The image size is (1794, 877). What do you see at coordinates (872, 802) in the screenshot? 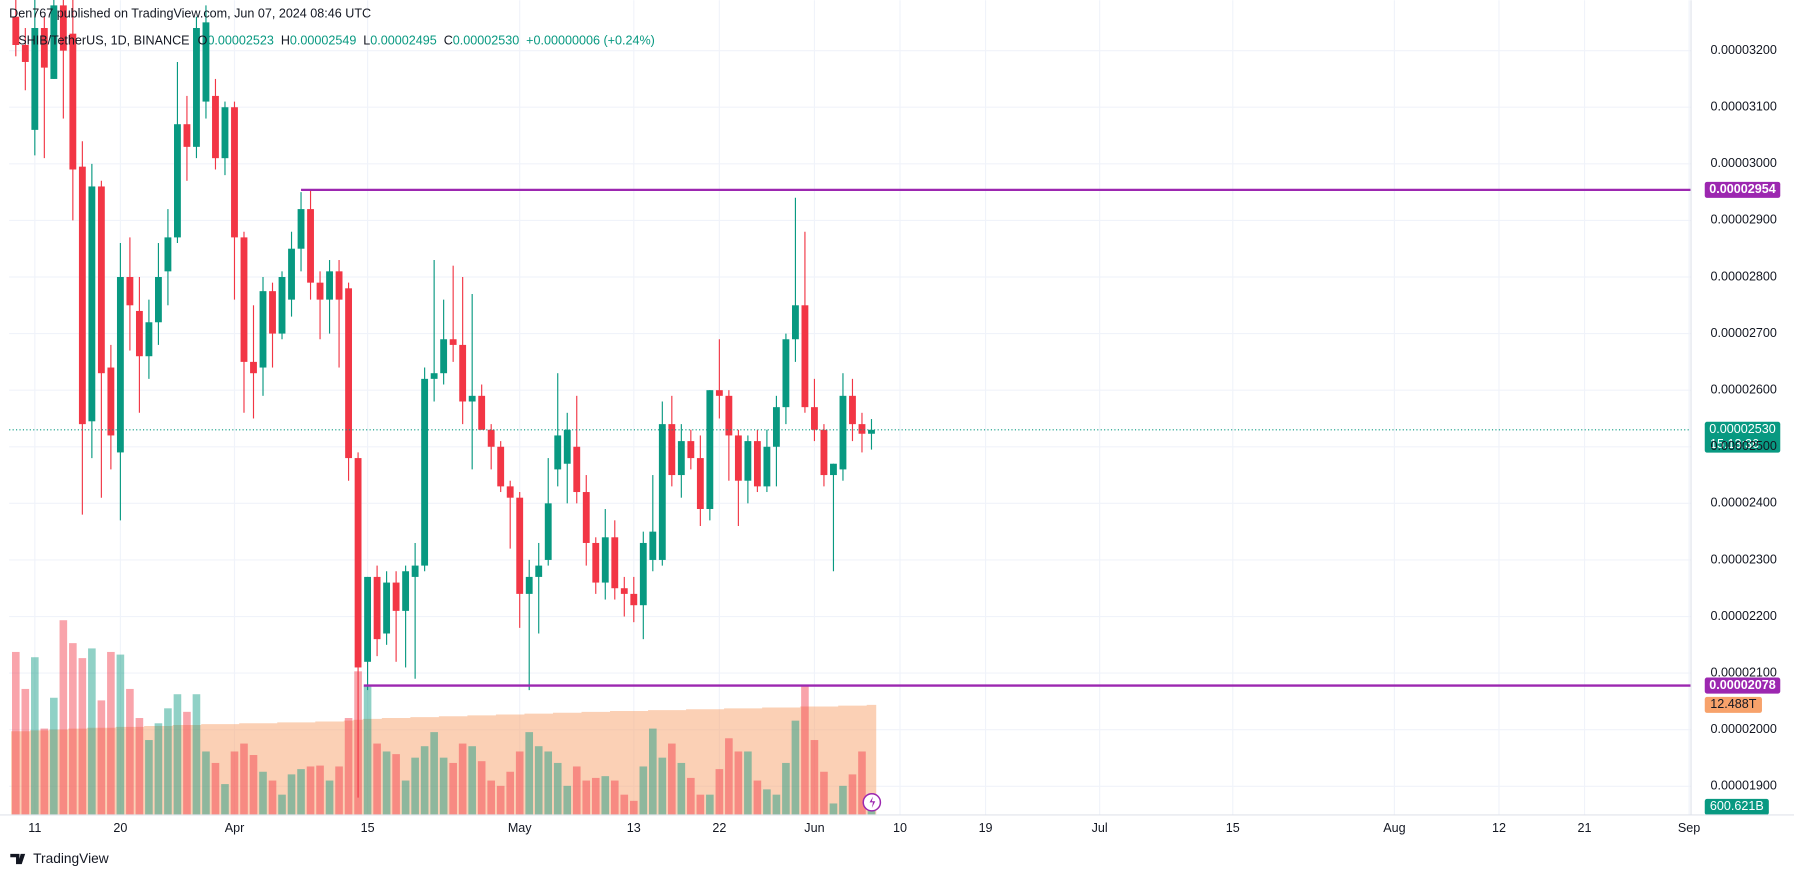
I see `replay-icon` at bounding box center [872, 802].